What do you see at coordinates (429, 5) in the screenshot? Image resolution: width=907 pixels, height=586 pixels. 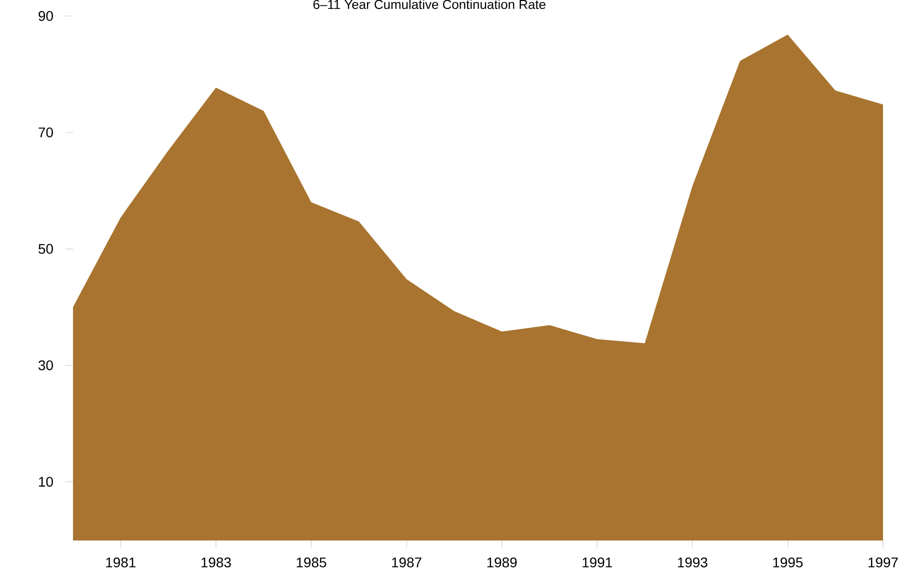 I see `chart-title: 6–11 Year Cumulative Continuation Rate` at bounding box center [429, 5].